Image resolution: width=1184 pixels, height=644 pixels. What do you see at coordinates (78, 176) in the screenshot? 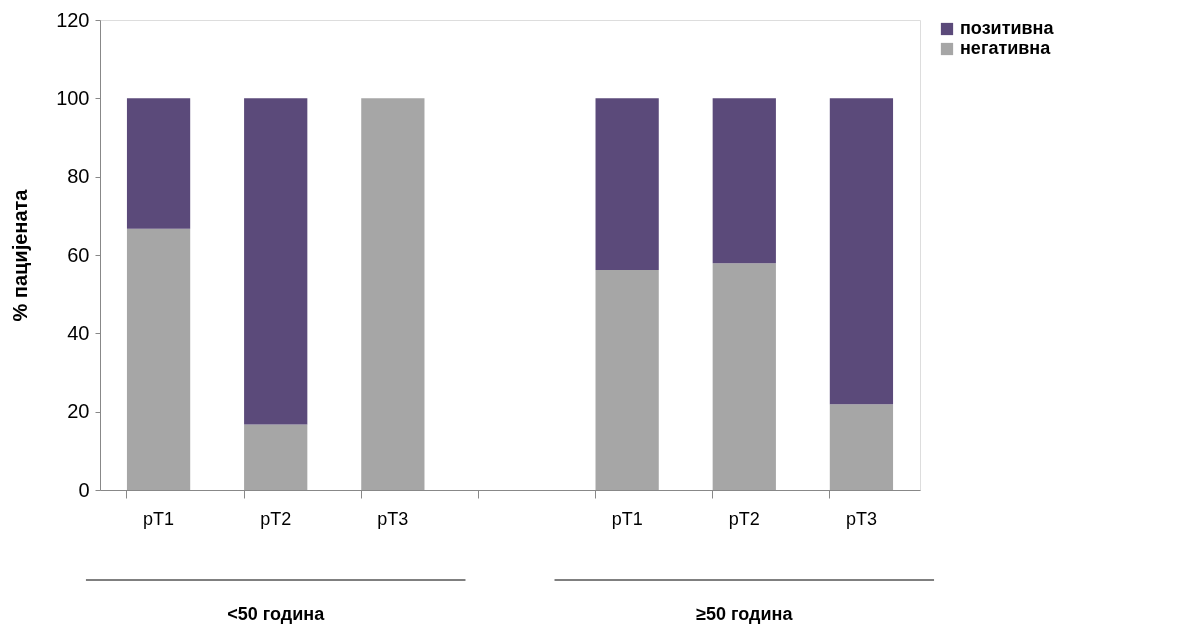
I see `y-tick-label: 80` at bounding box center [78, 176].